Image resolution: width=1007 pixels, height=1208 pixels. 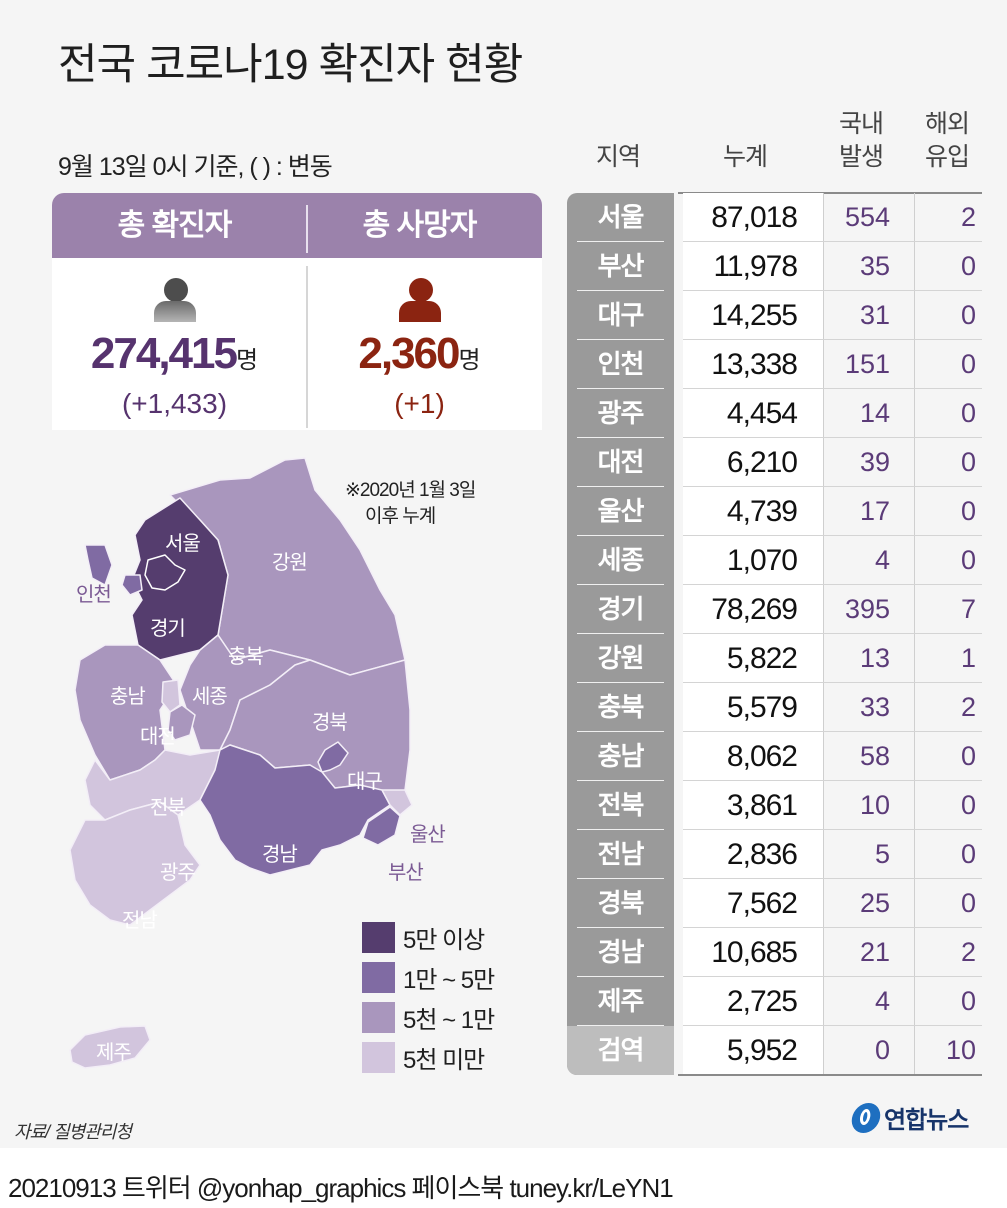 What do you see at coordinates (246, 657) in the screenshot?
I see `map-label-chungbuk: 충북` at bounding box center [246, 657].